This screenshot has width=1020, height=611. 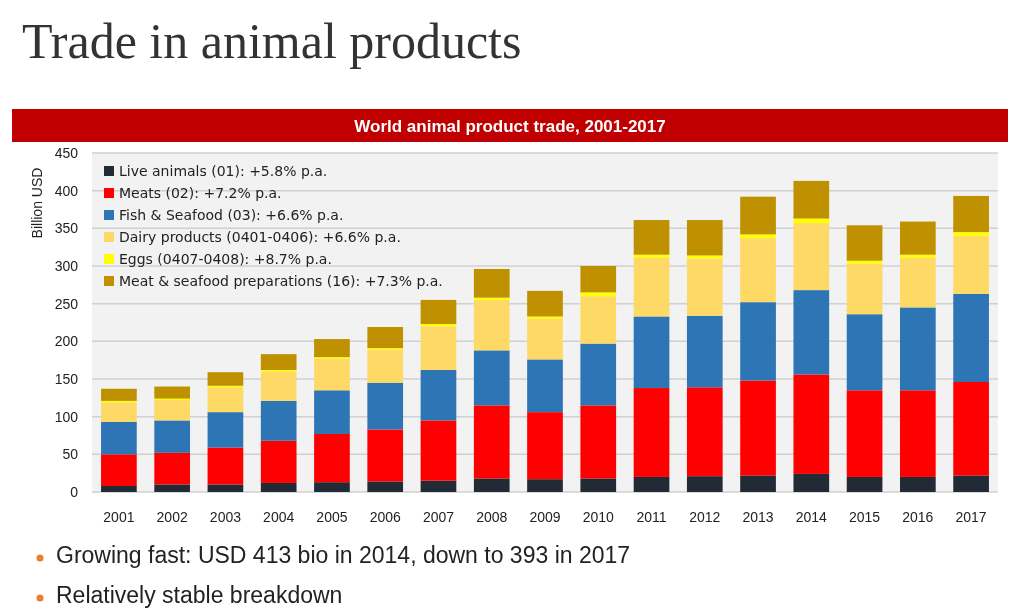 I want to click on x-tick-label: 2017, so click(x=971, y=517).